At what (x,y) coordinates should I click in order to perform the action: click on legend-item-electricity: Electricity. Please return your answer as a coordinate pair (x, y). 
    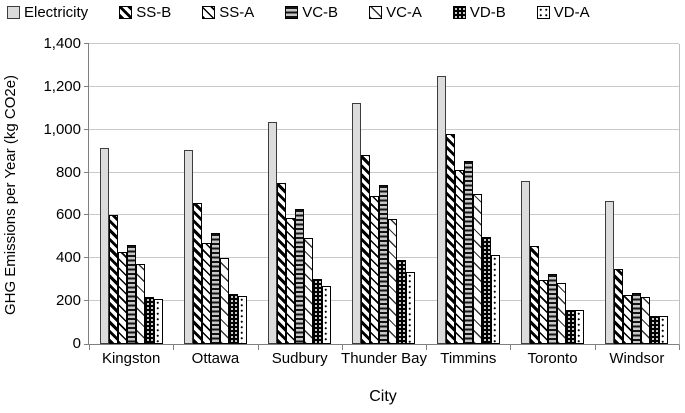
    Looking at the image, I should click on (47, 12).